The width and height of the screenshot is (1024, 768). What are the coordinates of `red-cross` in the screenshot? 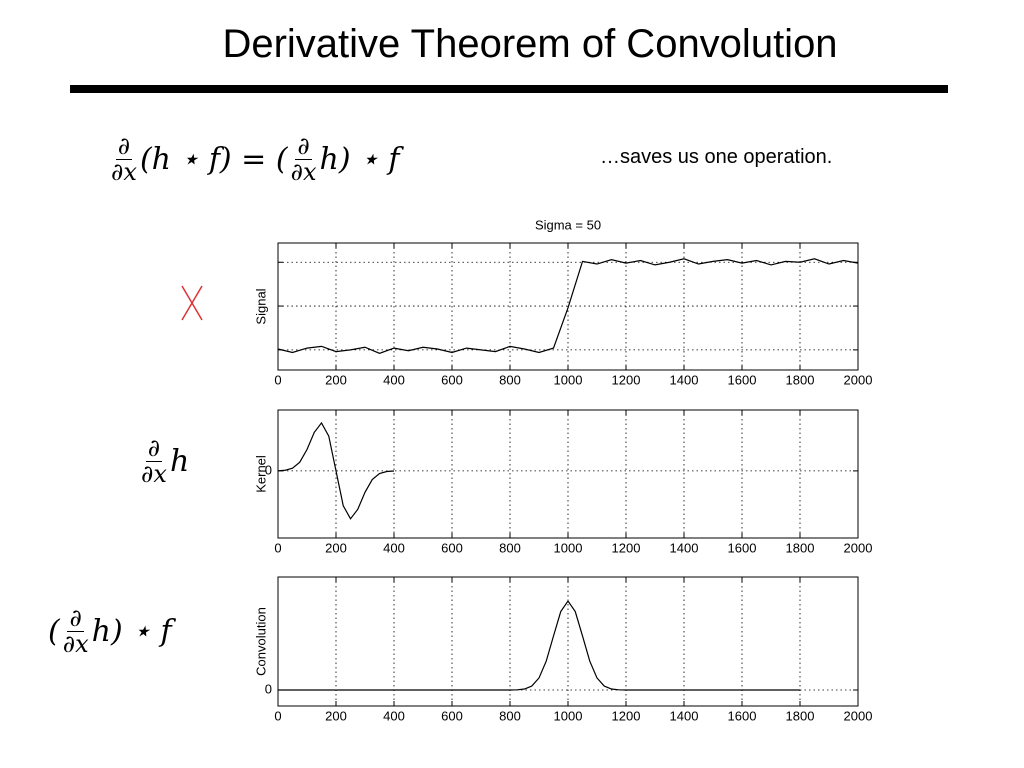 It's located at (192, 303).